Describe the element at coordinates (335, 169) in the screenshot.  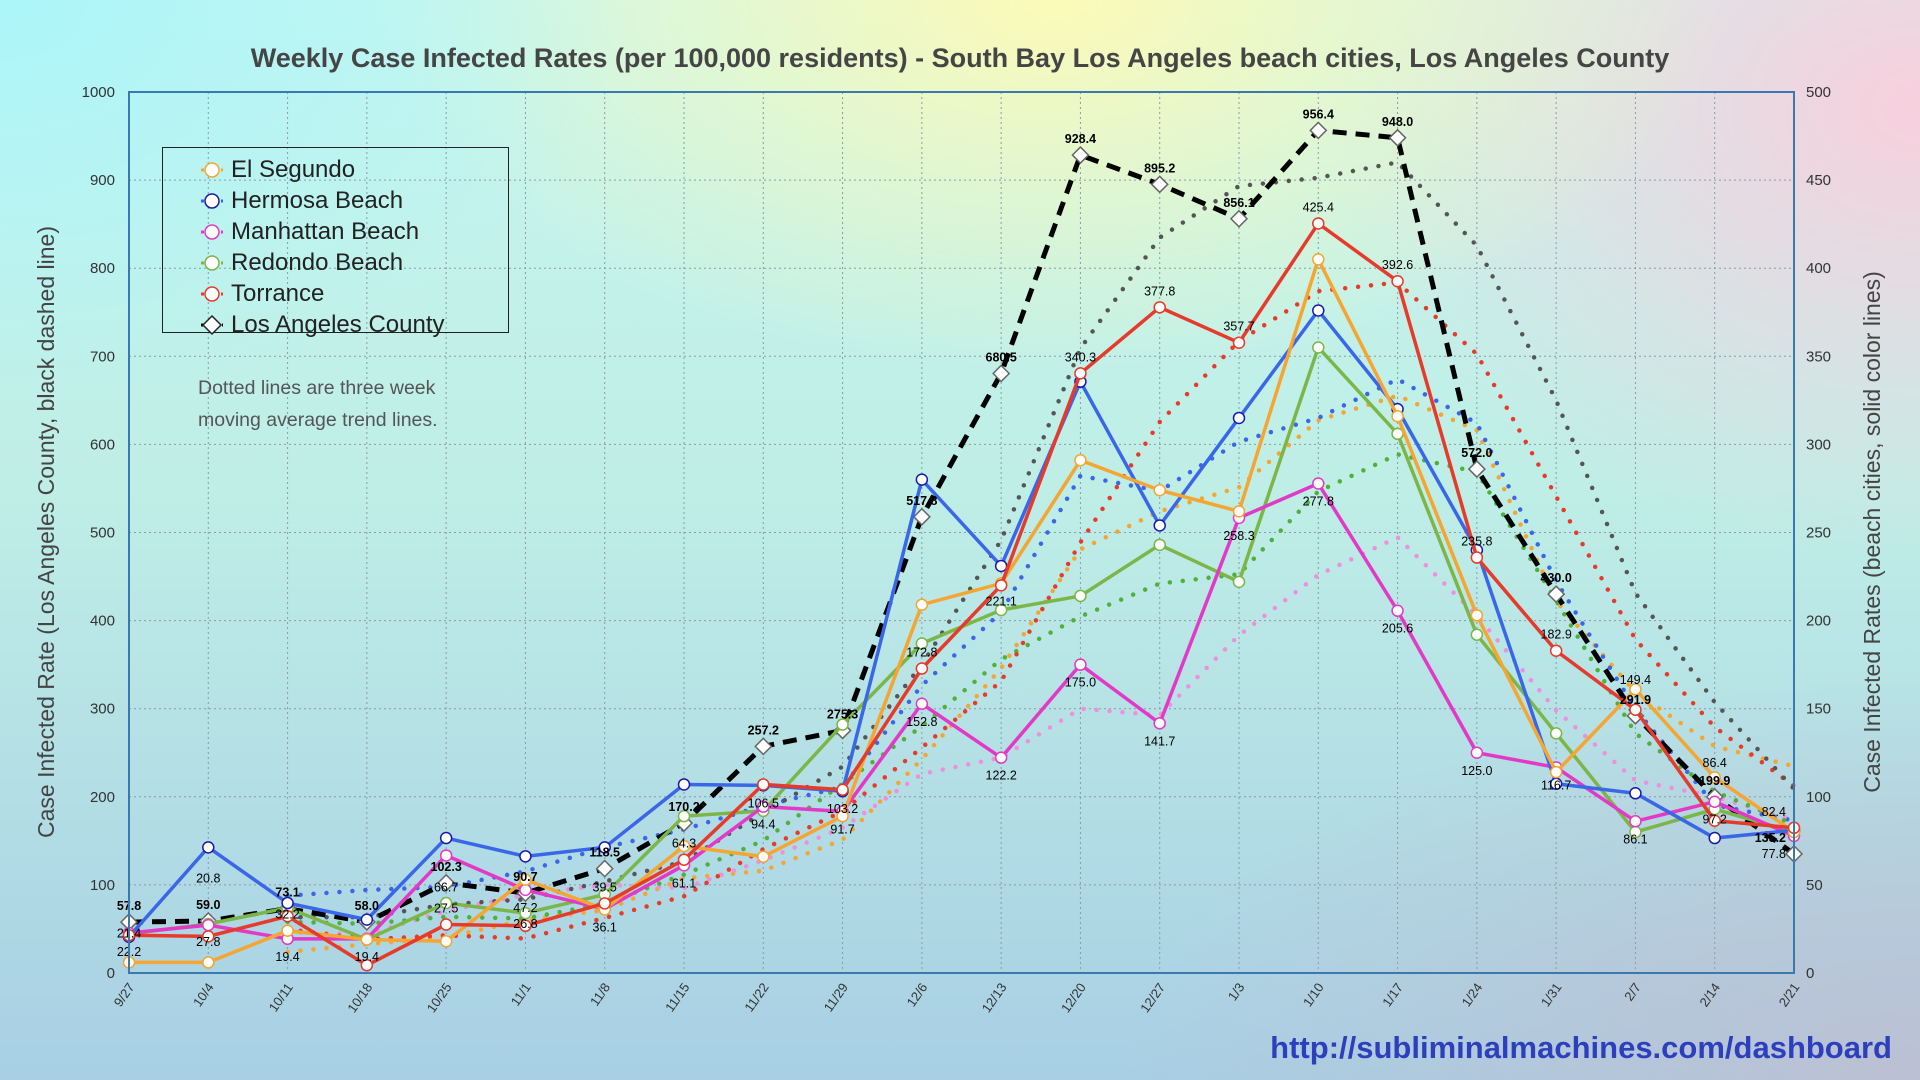
I see `legend-item-el-segundo: El Segundo` at that location.